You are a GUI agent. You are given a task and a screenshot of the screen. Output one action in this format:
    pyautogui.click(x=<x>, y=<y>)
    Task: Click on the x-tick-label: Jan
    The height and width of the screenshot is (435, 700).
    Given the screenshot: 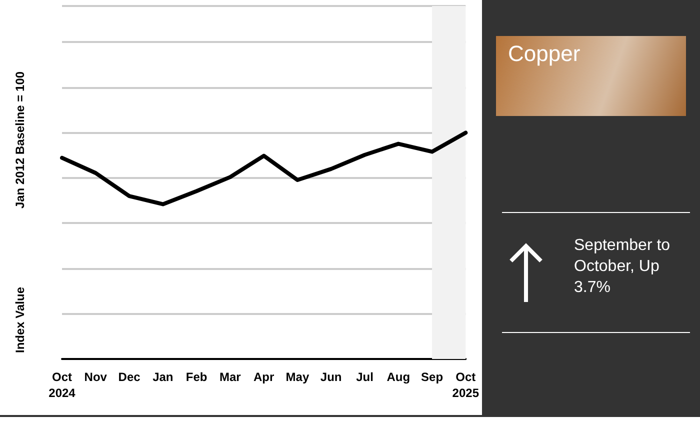 What is the action you would take?
    pyautogui.click(x=163, y=377)
    